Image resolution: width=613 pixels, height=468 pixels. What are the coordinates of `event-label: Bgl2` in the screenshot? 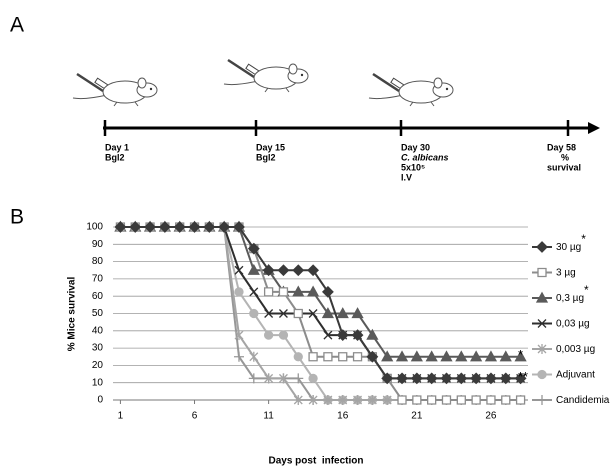 It's located at (115, 157).